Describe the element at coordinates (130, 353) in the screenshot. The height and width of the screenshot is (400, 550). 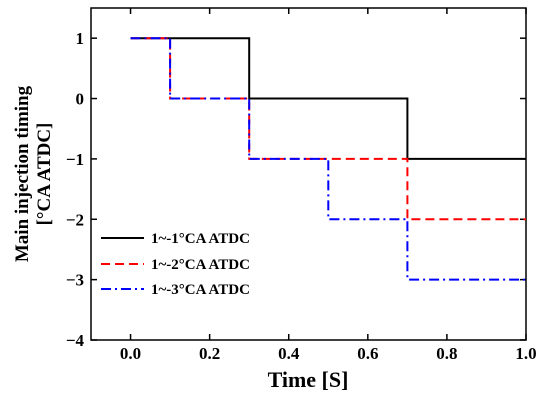
I see `x-tick-label: 0.0` at that location.